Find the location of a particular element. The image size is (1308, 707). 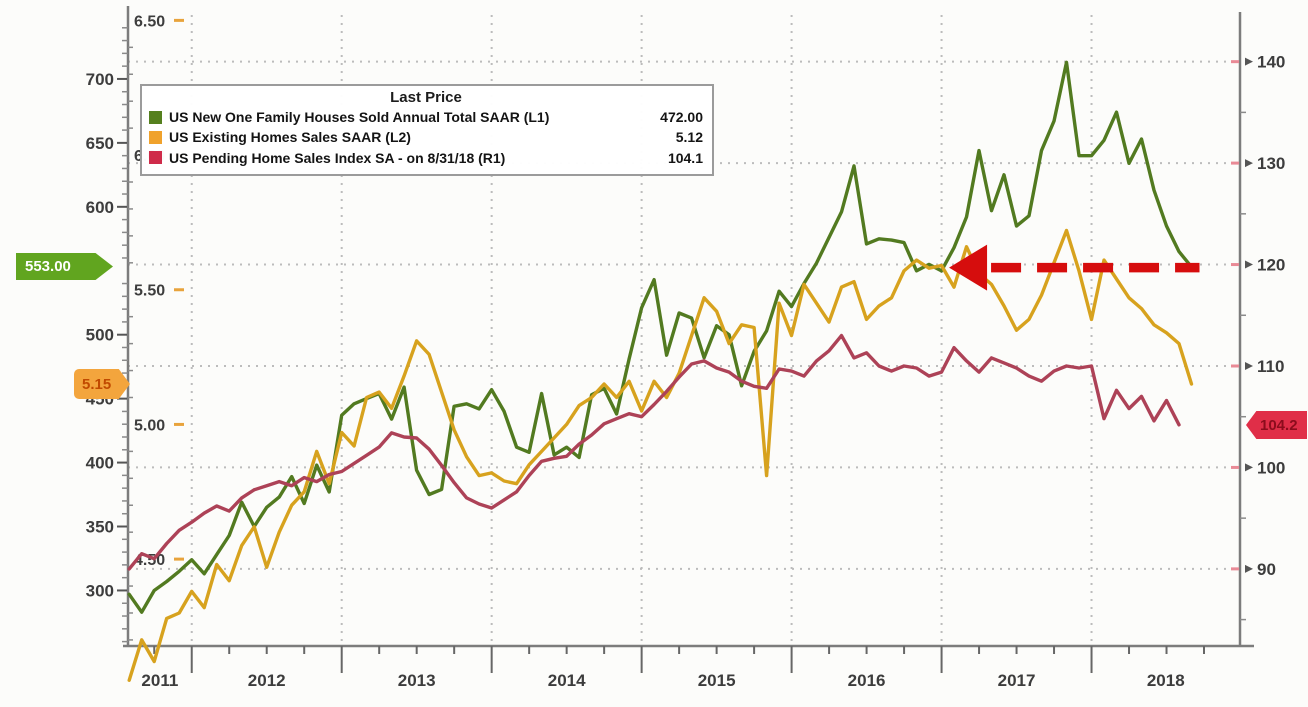

l2-last-value: 5.15 is located at coordinates (97, 384).